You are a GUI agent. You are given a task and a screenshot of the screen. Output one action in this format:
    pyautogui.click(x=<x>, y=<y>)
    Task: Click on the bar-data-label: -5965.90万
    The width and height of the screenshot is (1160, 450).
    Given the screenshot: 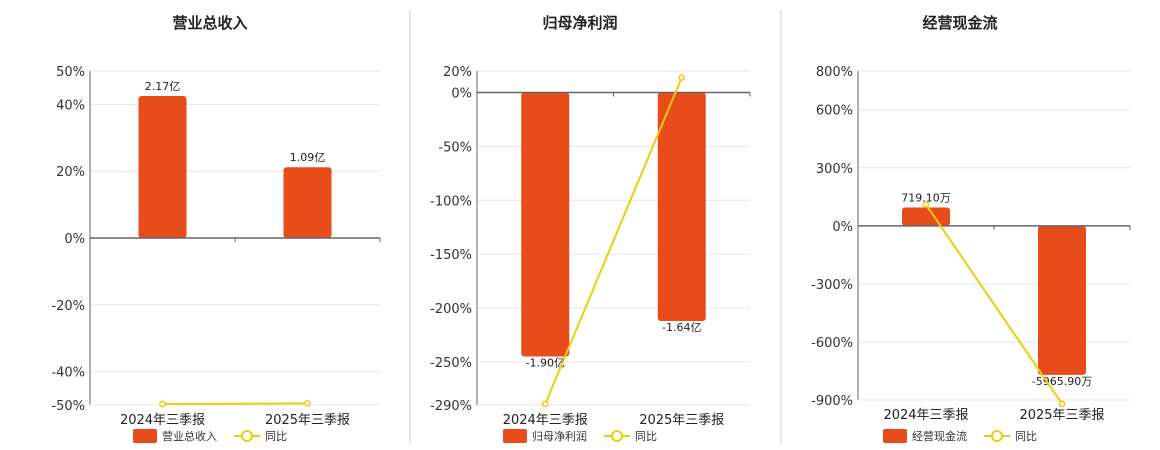 What is the action you would take?
    pyautogui.click(x=1062, y=381)
    